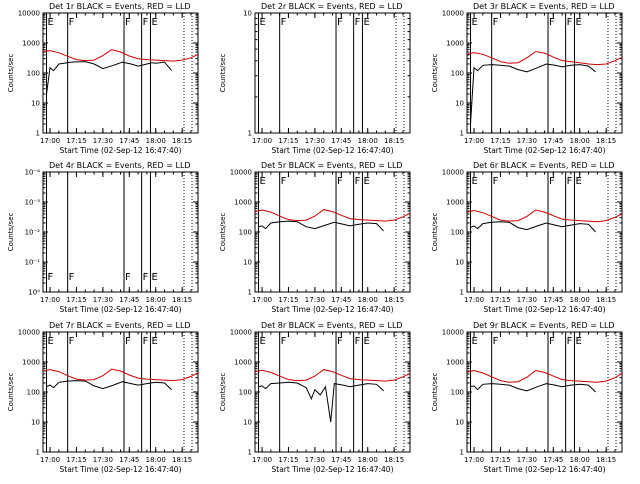 This screenshot has height=484, width=640. I want to click on panel-title: Det 4r BLACK = Events, RED = LLD, so click(120, 165).